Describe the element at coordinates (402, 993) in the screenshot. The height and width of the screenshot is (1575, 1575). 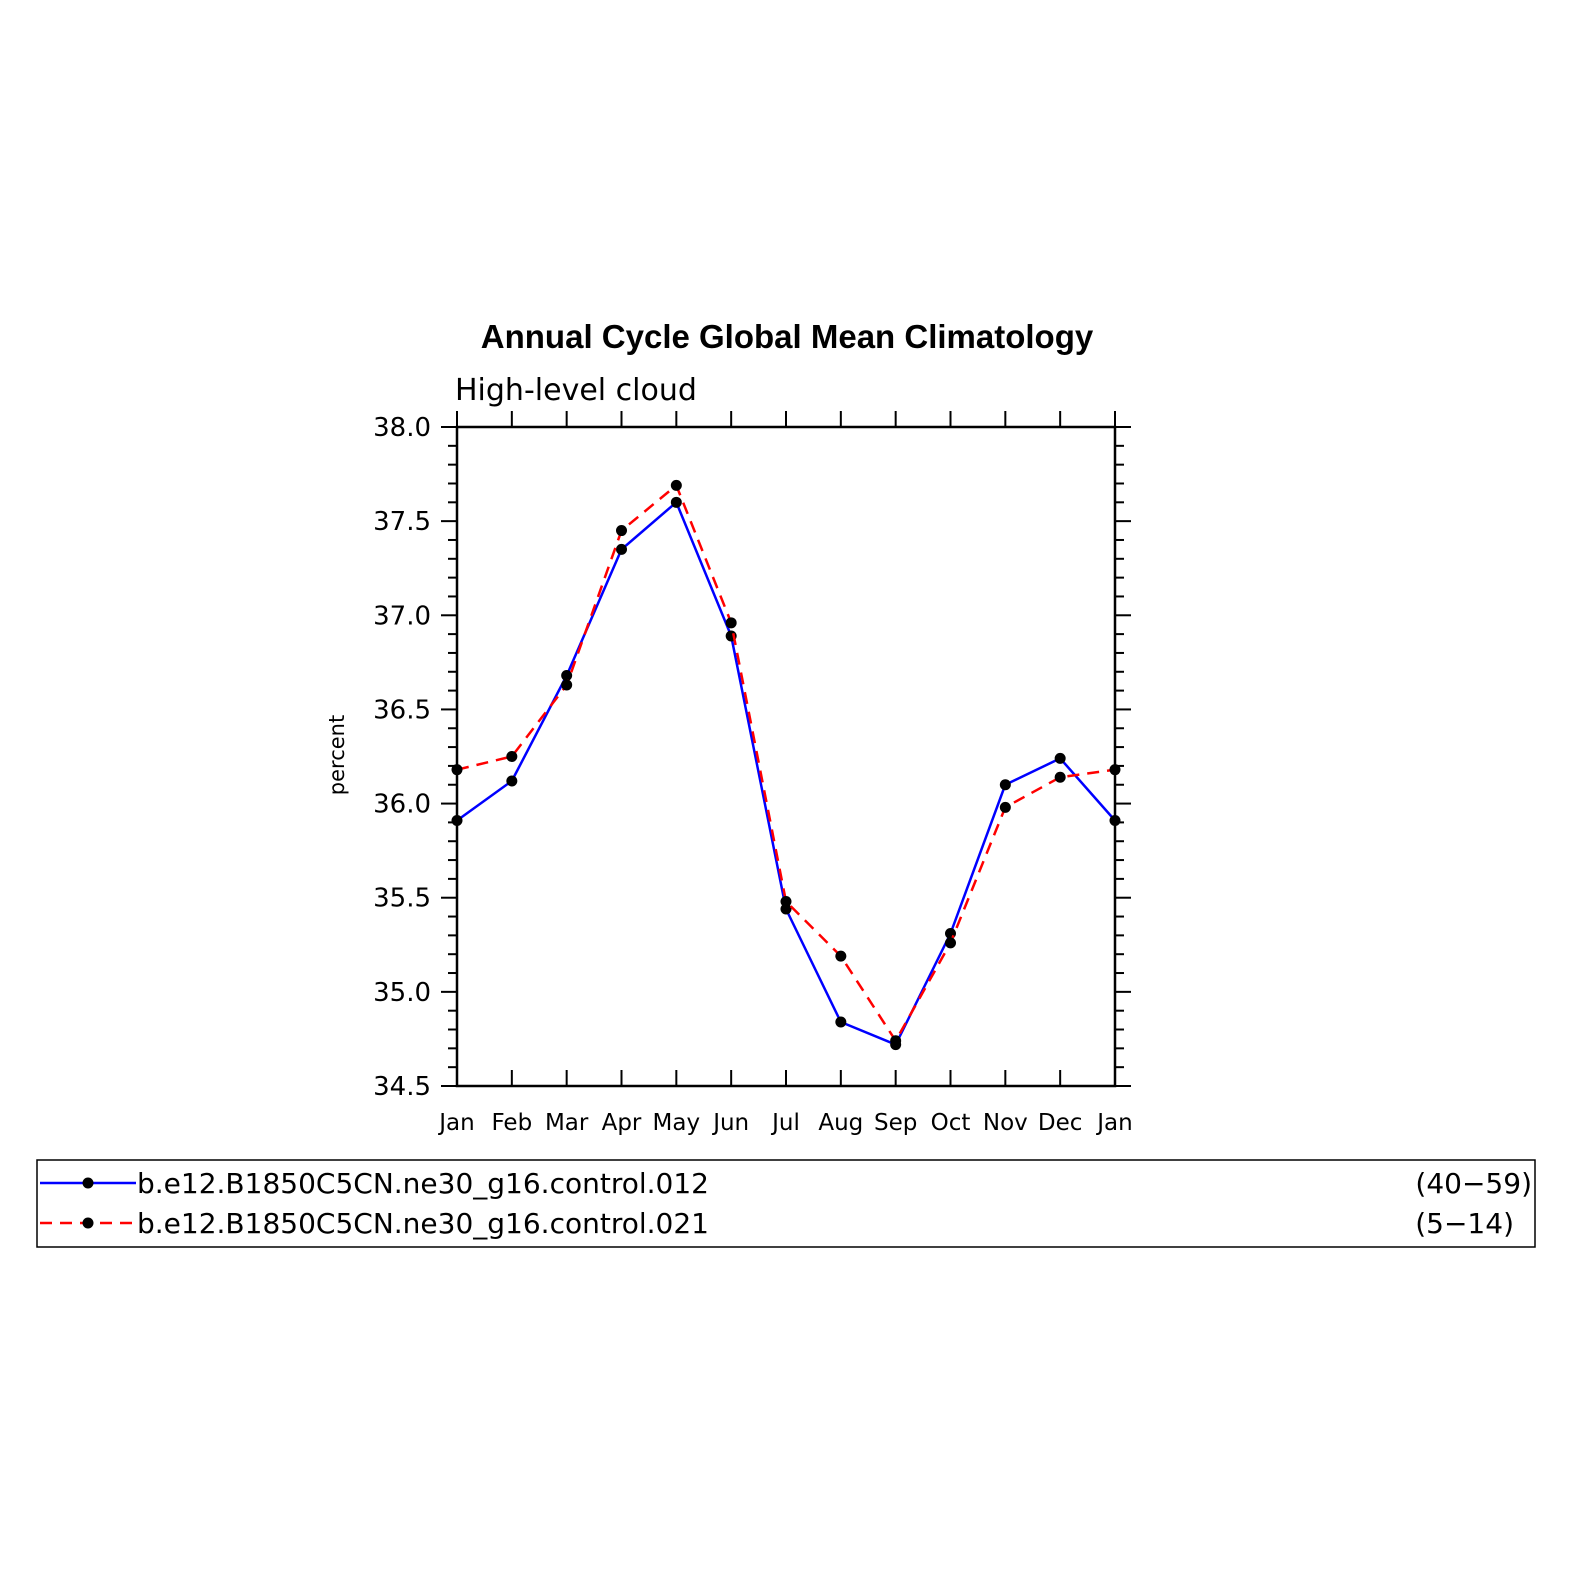
I see `y-tick-label: 35.0` at that location.